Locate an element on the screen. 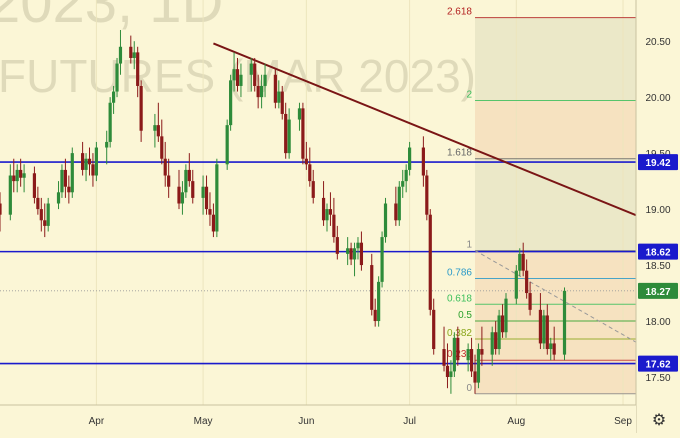 The width and height of the screenshot is (680, 438). y-tick-label: 18.50 is located at coordinates (657, 266).